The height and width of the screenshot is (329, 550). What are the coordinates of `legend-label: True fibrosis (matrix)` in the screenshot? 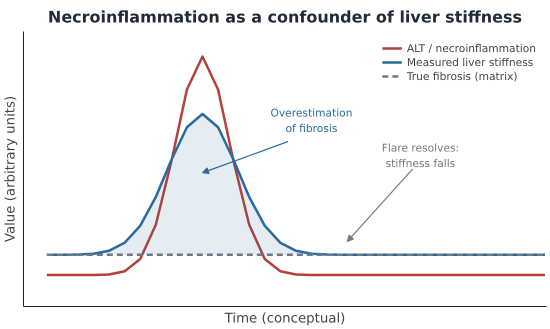 It's located at (462, 76).